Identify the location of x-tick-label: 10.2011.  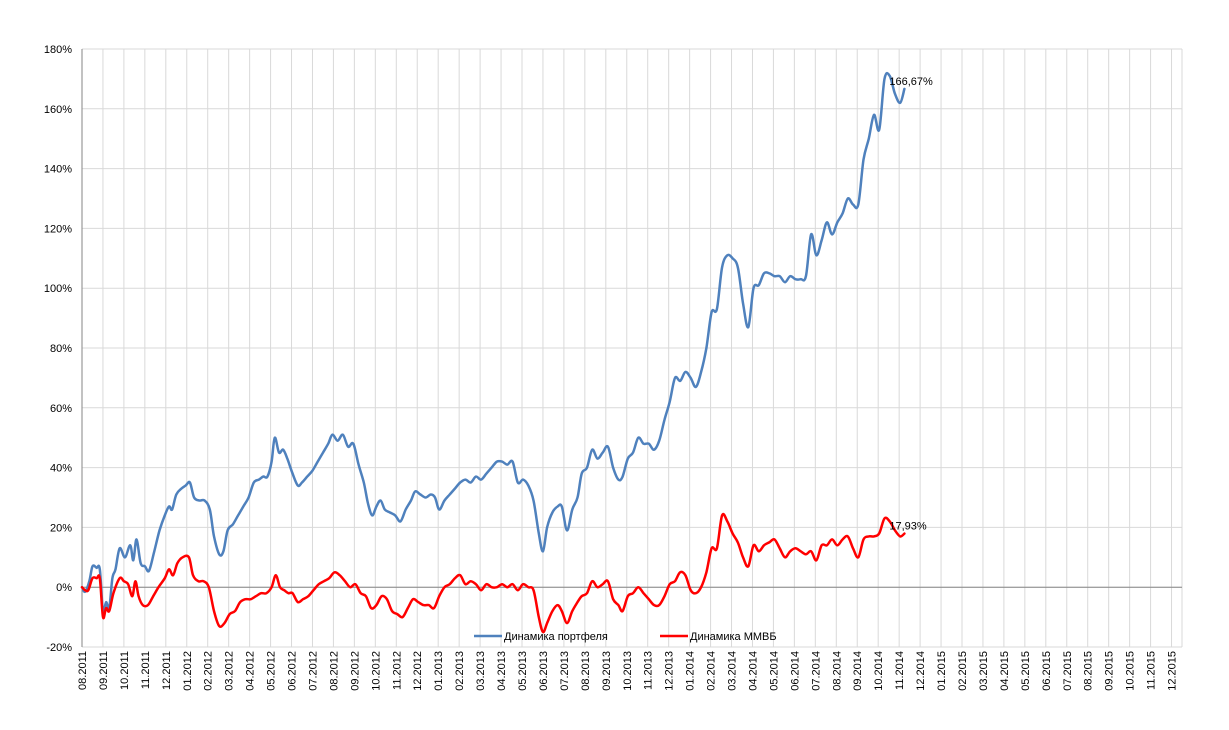
(125, 670).